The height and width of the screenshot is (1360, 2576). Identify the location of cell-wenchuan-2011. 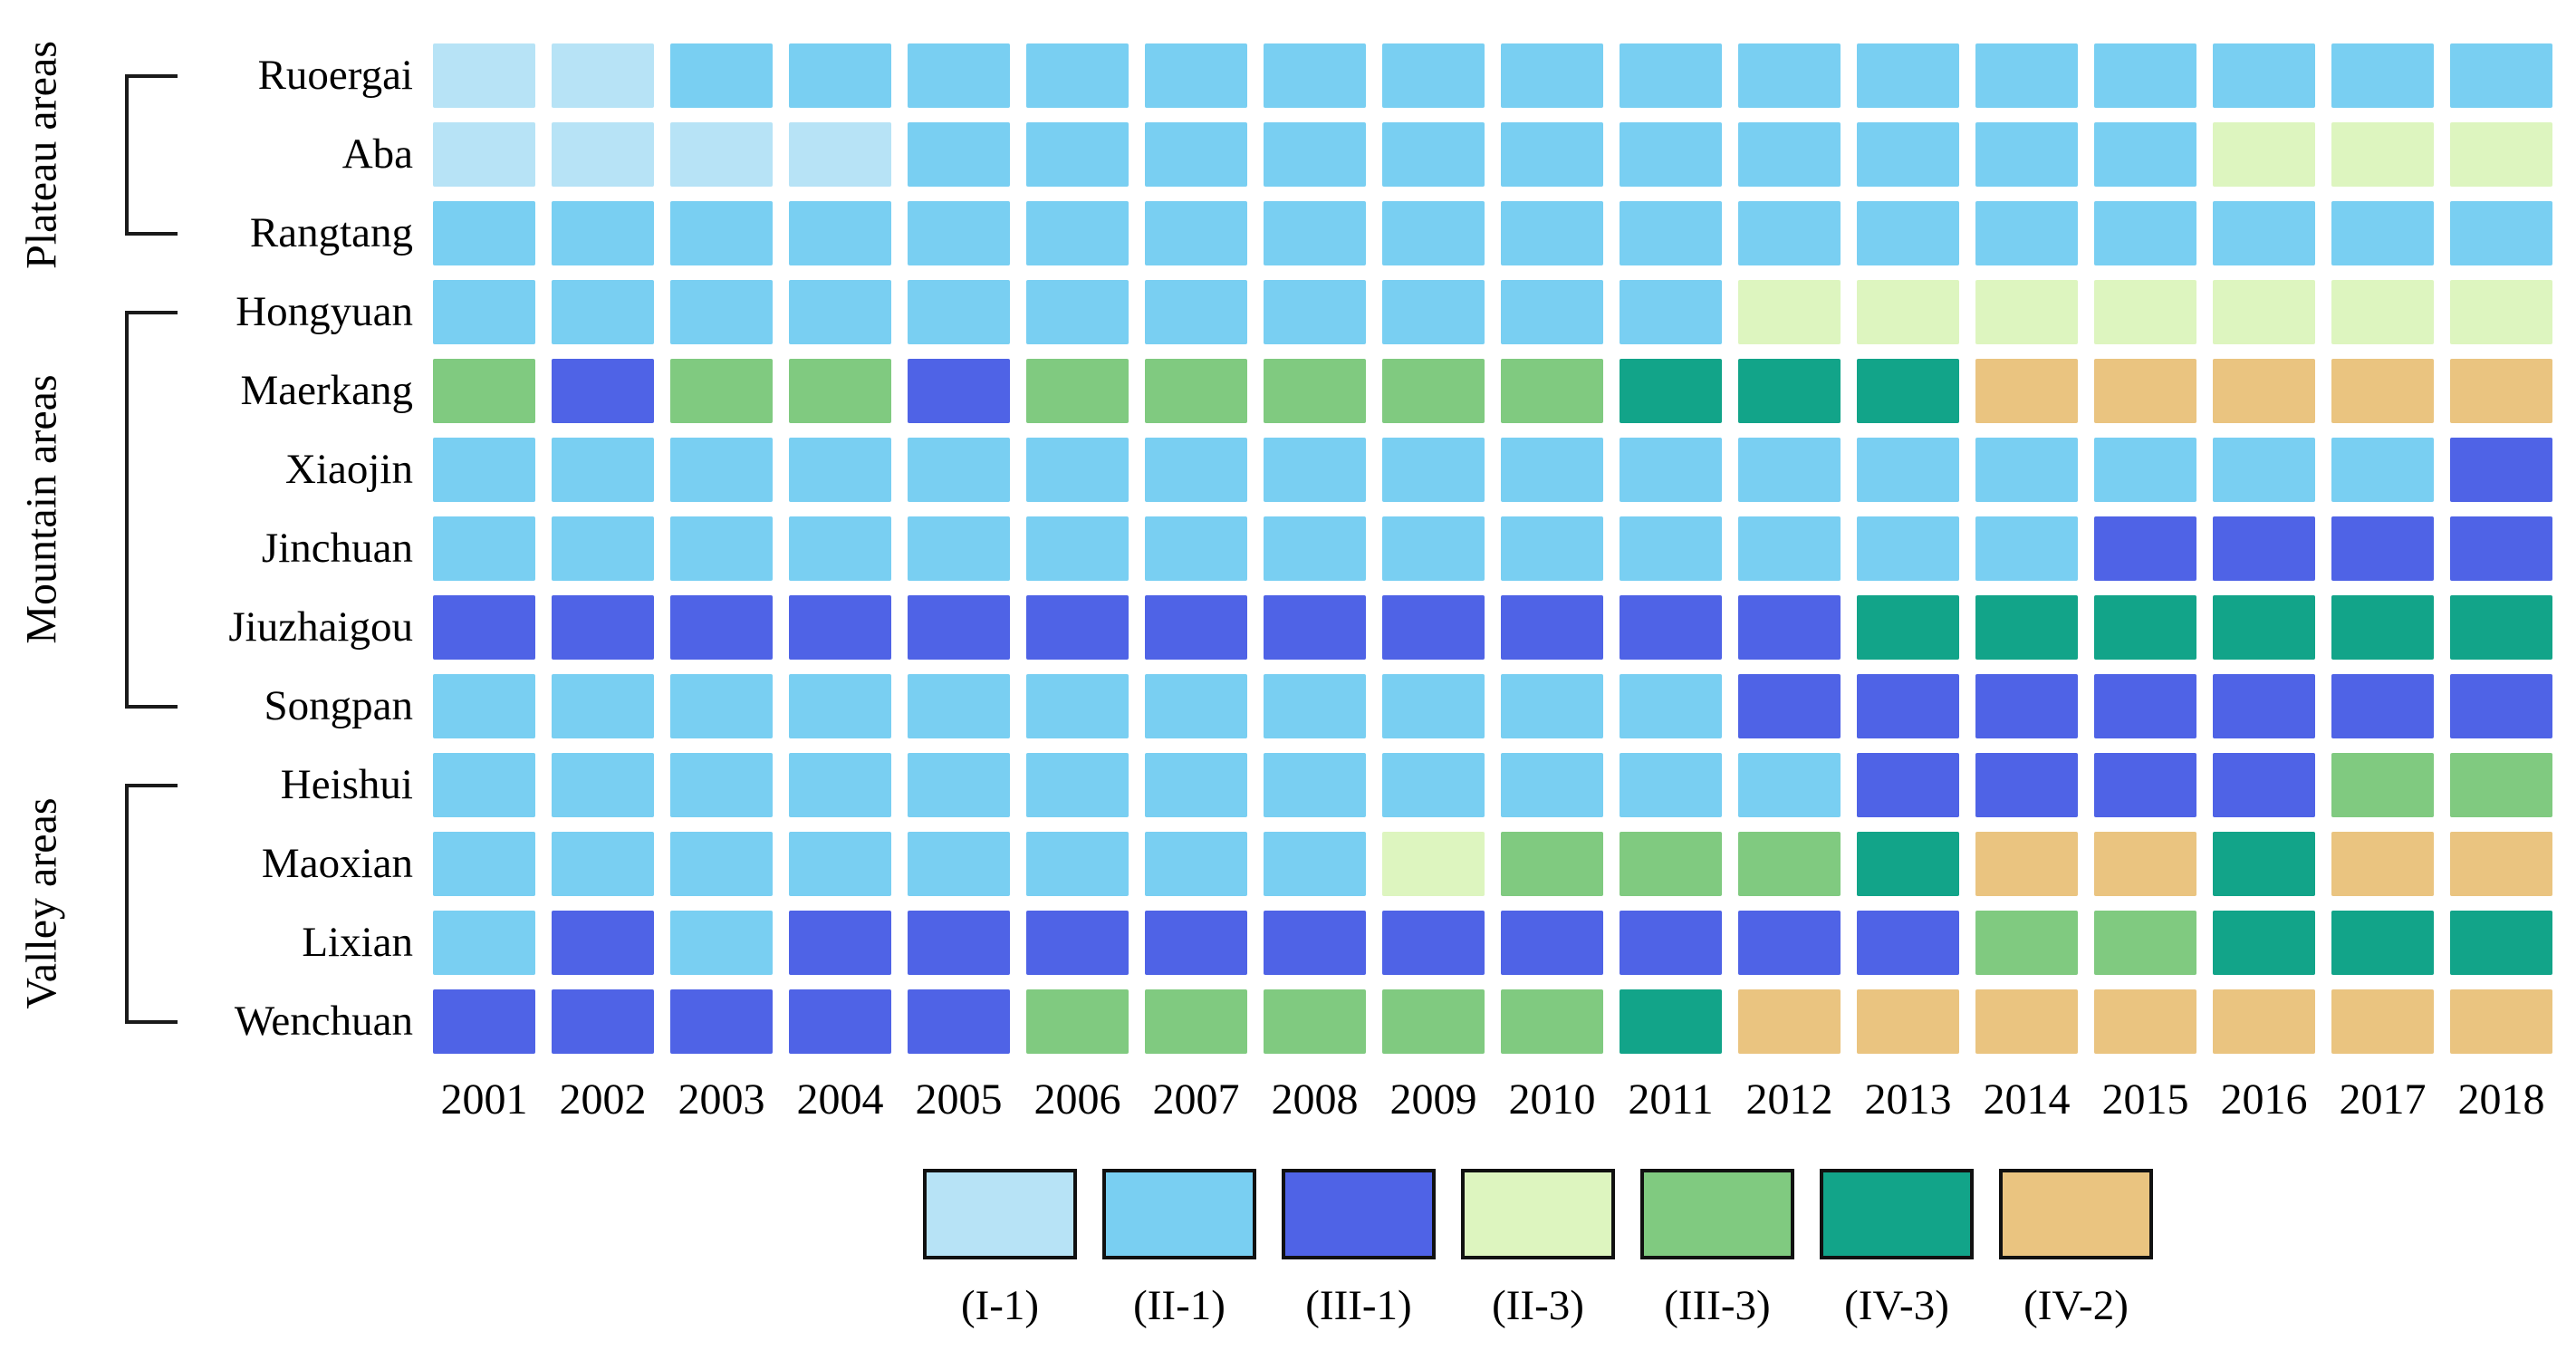
(1671, 1022).